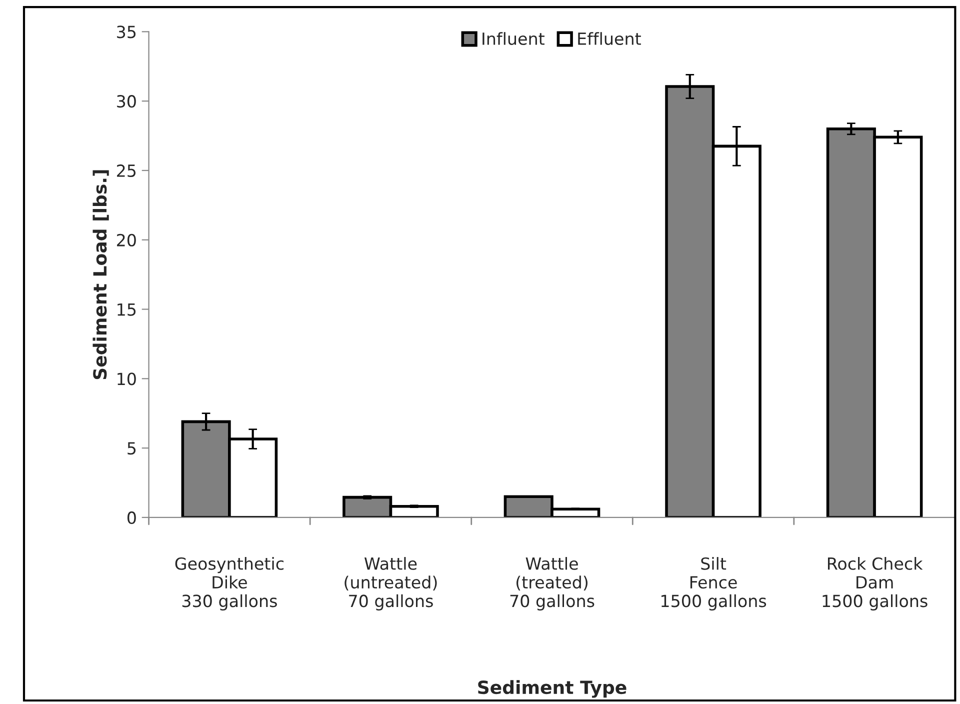  I want to click on y-tick-label: 25, so click(126, 171).